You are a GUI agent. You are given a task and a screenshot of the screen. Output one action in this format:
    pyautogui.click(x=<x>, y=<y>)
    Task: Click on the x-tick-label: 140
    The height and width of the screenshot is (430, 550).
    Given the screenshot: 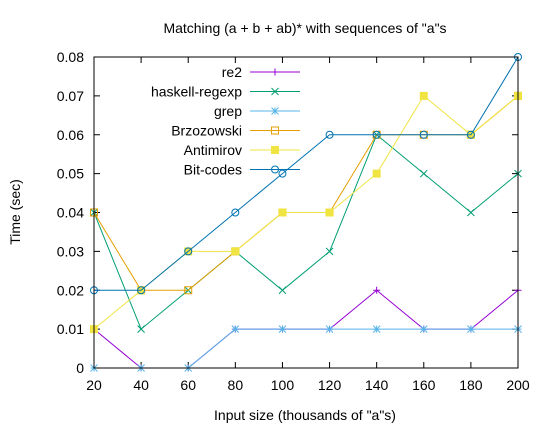 What is the action you would take?
    pyautogui.click(x=377, y=385)
    